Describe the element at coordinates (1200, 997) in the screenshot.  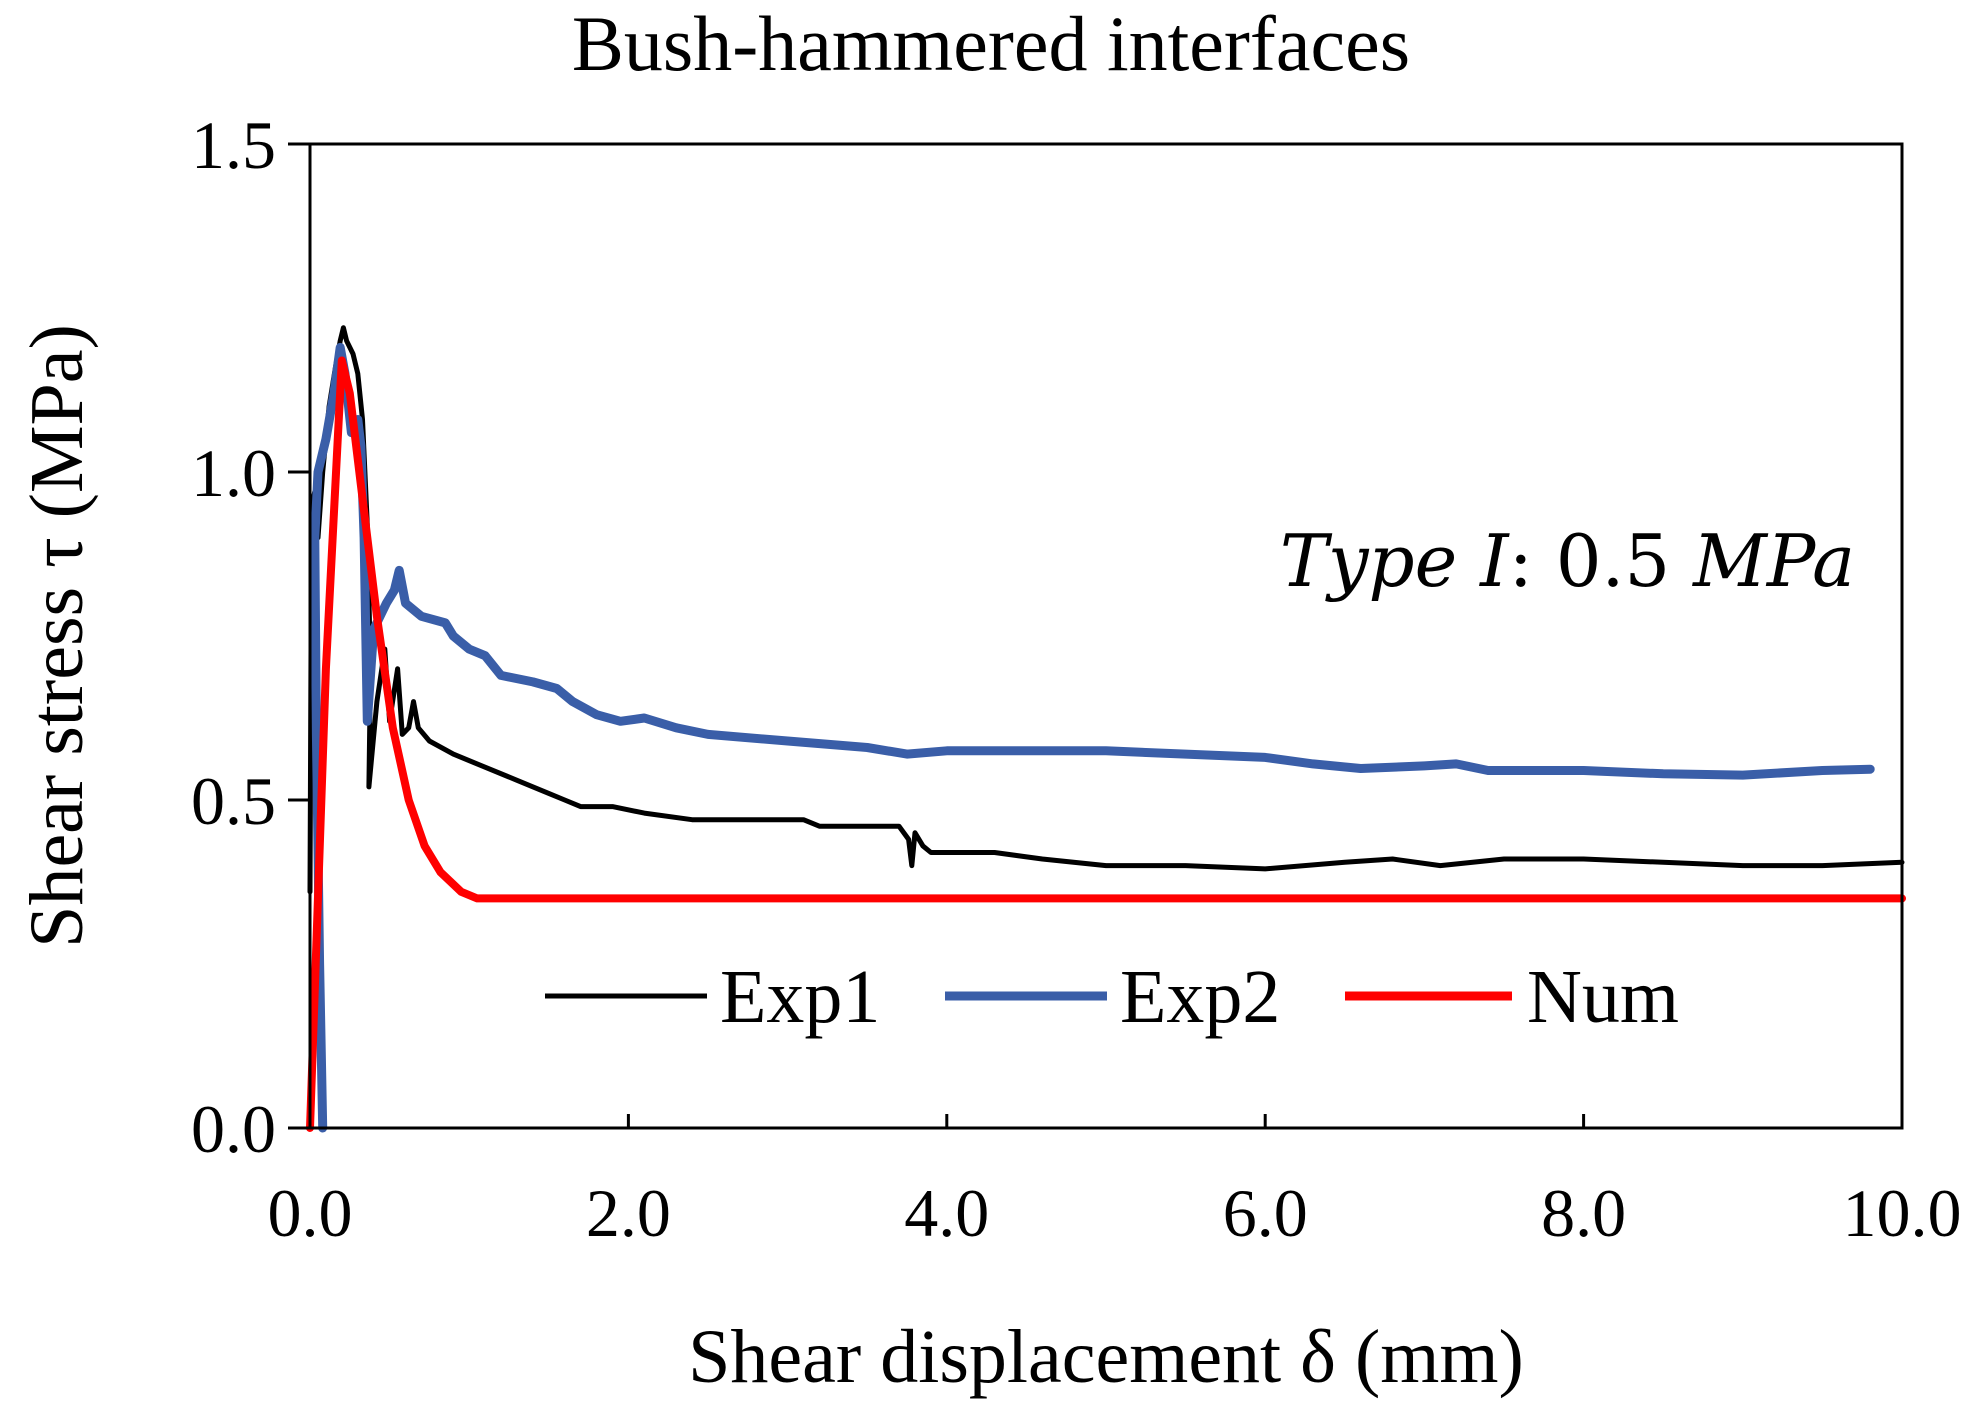
I see `legend-label-exp2: Exp2` at that location.